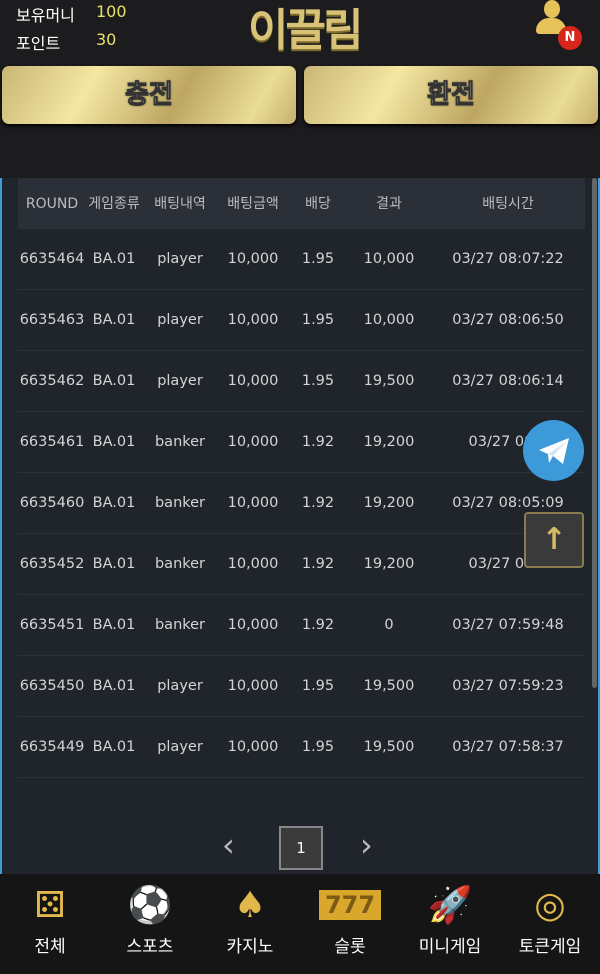  What do you see at coordinates (150, 905) in the screenshot?
I see `sports-icon: ⚽` at bounding box center [150, 905].